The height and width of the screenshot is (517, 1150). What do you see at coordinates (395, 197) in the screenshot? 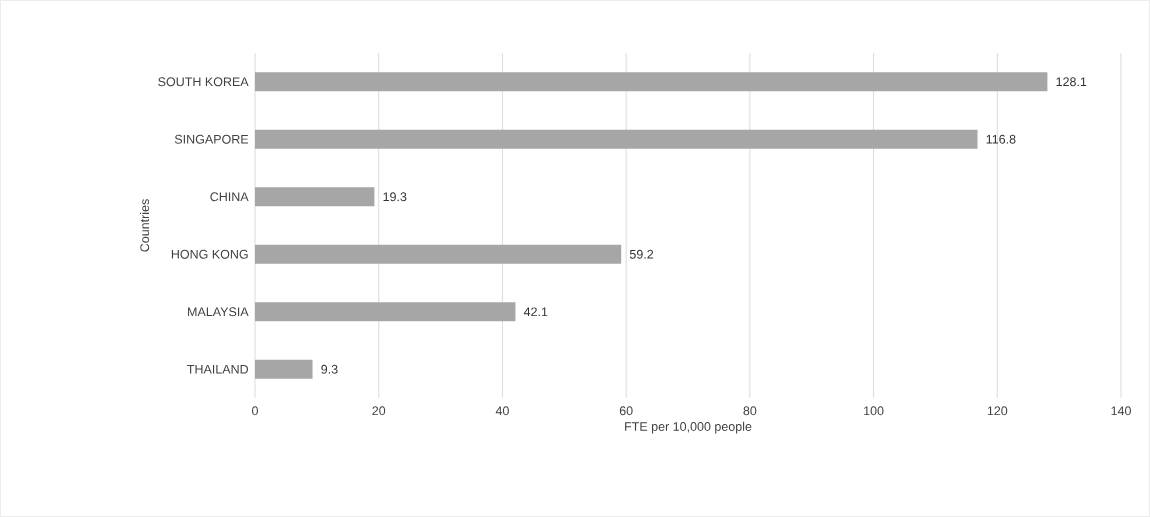
I see `data-label: 19.3` at bounding box center [395, 197].